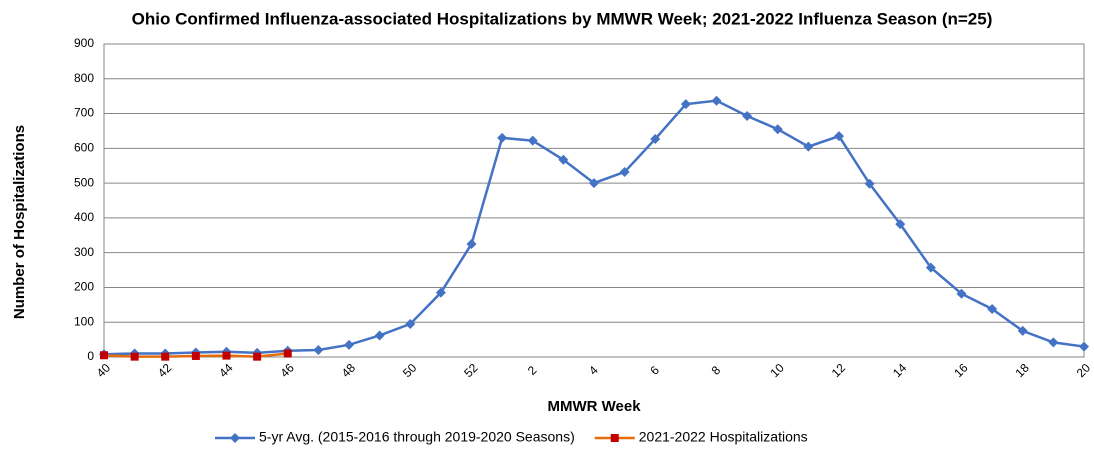  What do you see at coordinates (84, 43) in the screenshot?
I see `y-tick-label: 900` at bounding box center [84, 43].